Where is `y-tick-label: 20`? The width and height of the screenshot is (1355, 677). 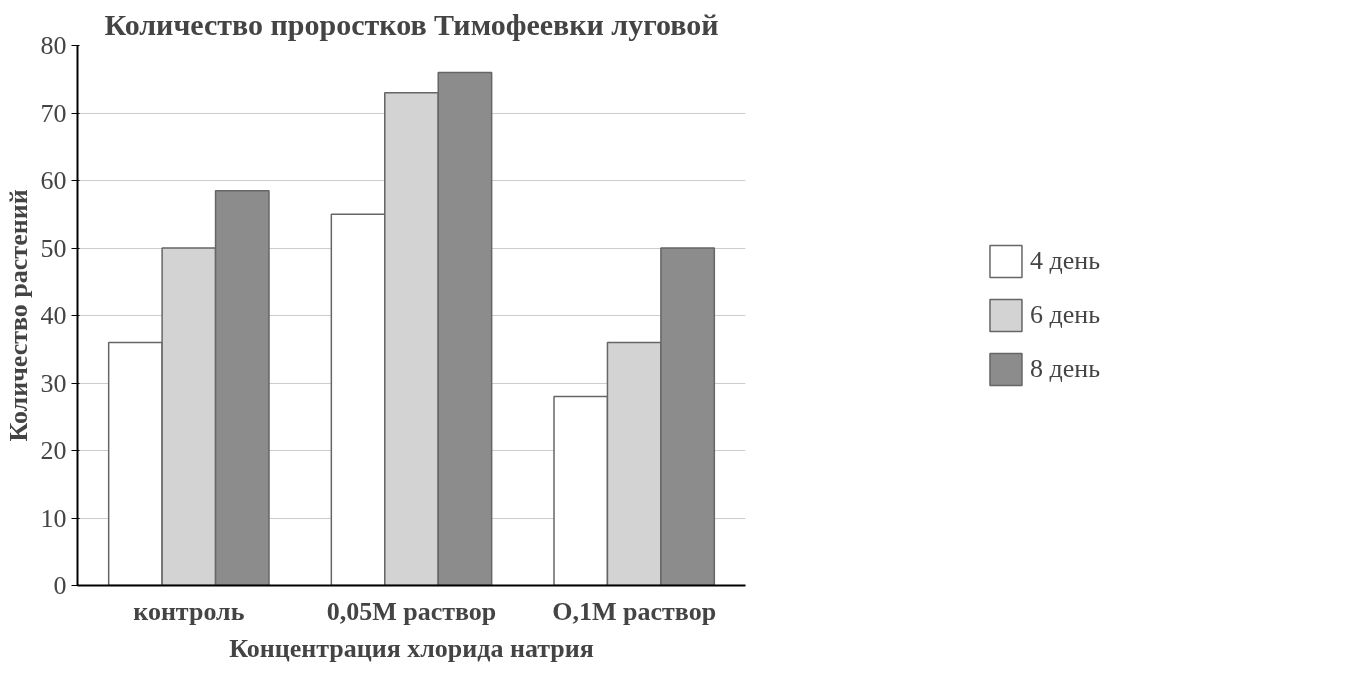 y-tick-label: 20 is located at coordinates (53, 450).